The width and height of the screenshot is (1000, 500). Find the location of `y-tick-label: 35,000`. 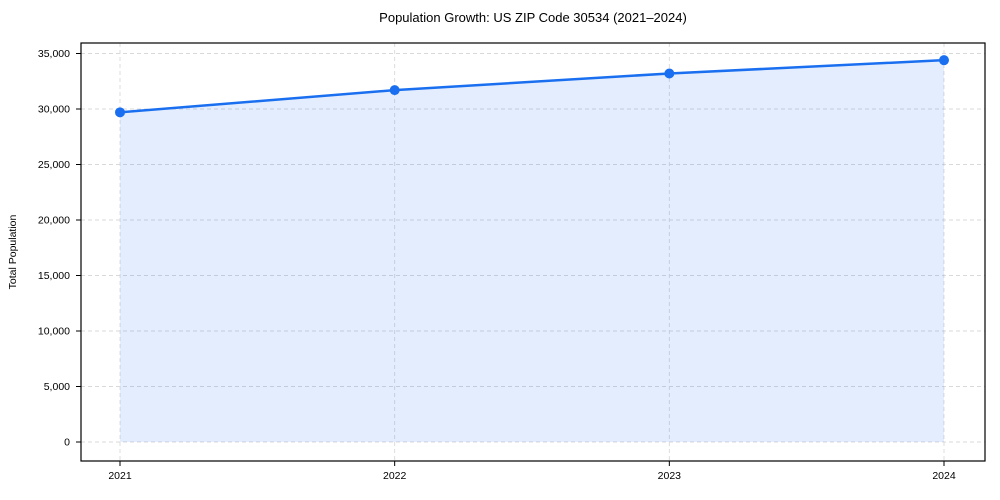

y-tick-label: 35,000 is located at coordinates (54, 54).